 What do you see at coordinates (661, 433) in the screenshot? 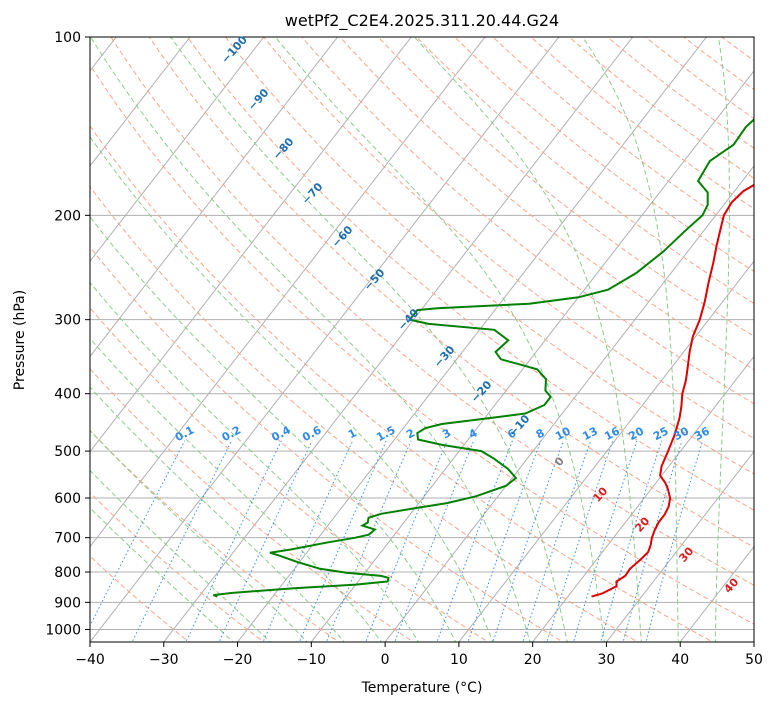
I see `mixing-ratio-label: 25` at bounding box center [661, 433].